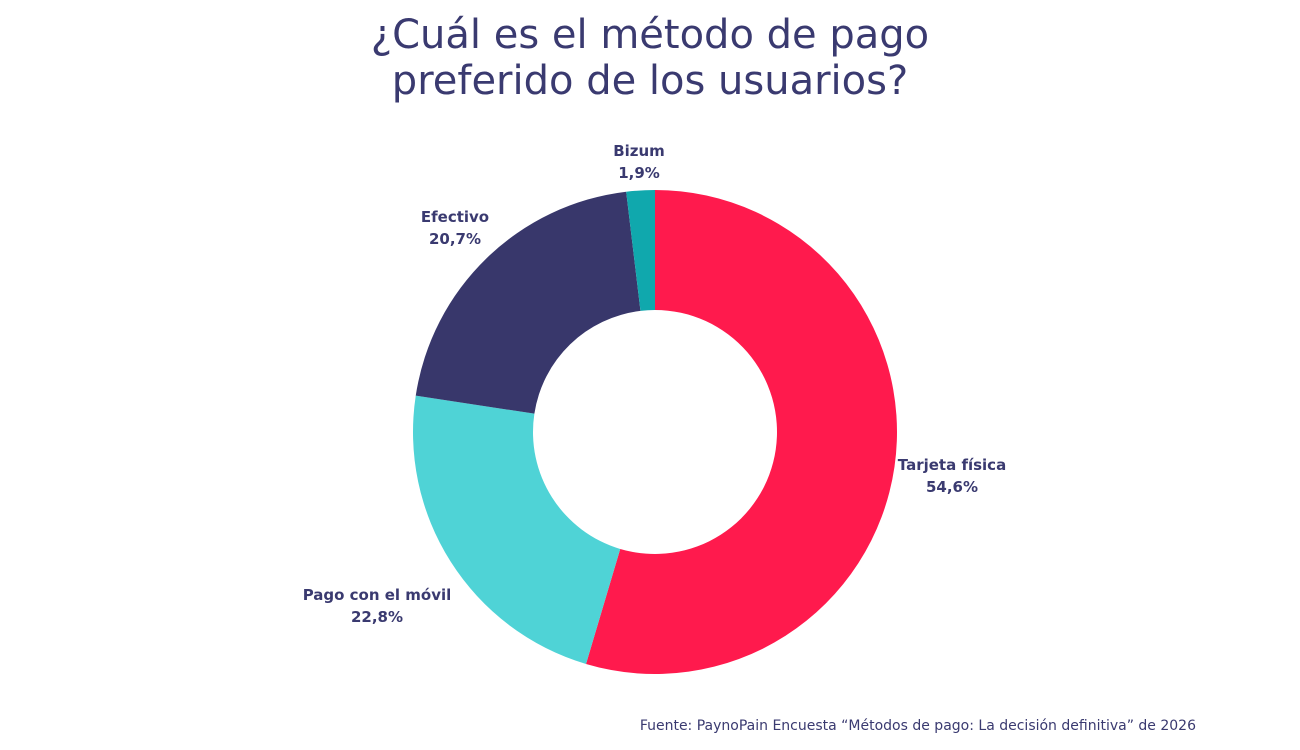 The width and height of the screenshot is (1300, 750). I want to click on slice-value-label: 20,7%, so click(455, 239).